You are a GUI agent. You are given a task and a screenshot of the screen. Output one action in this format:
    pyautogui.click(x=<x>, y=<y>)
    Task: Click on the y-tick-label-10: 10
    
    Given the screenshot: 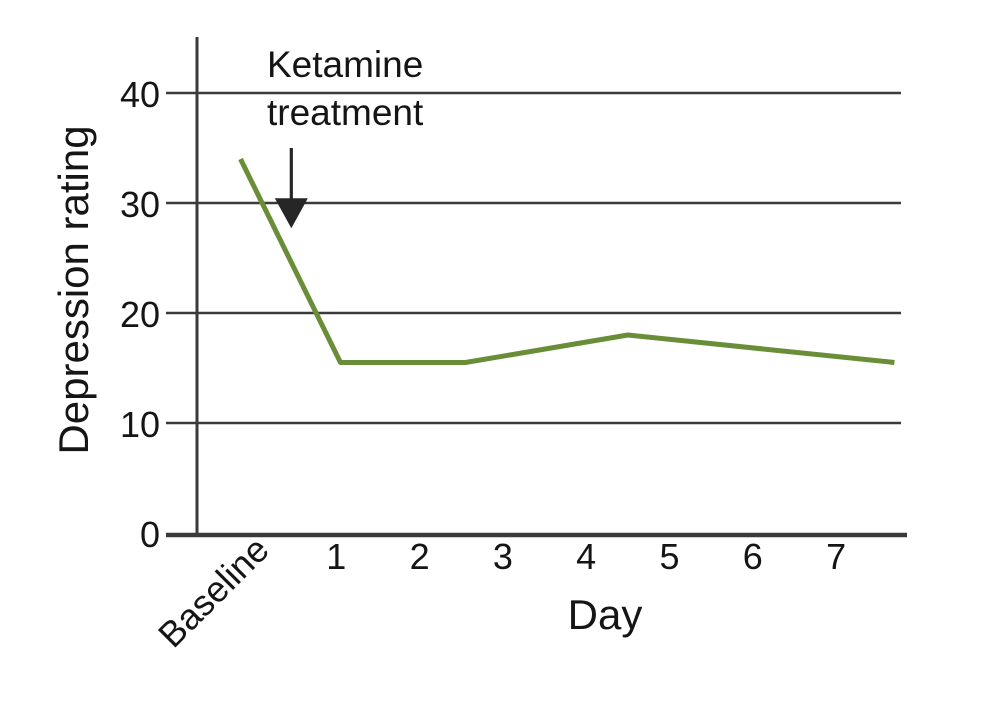 What is the action you would take?
    pyautogui.click(x=140, y=424)
    